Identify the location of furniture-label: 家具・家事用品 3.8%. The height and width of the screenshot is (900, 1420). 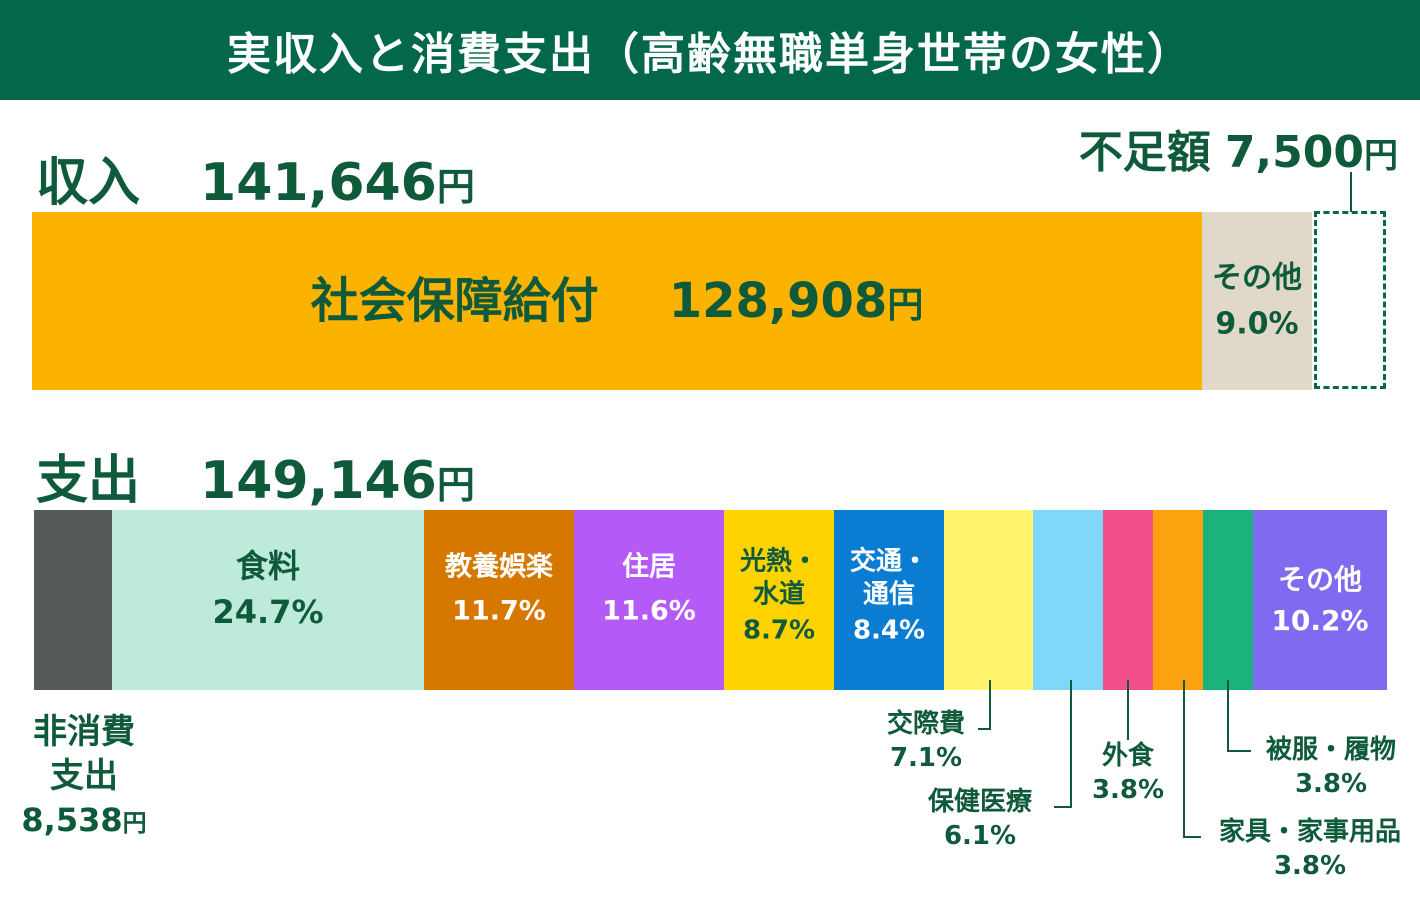
(1310, 850).